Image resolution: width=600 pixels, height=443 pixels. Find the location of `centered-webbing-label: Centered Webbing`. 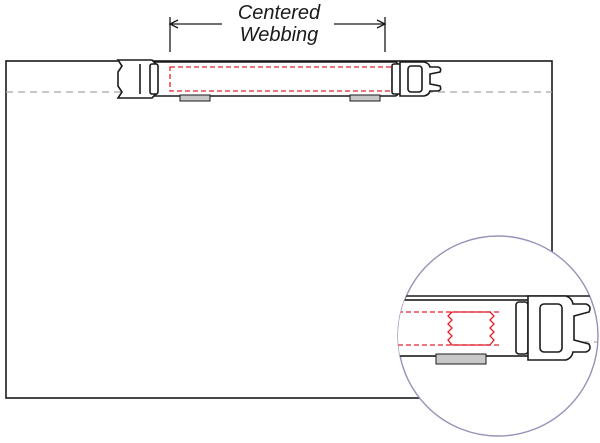

centered-webbing-label: Centered Webbing is located at coordinates (279, 24).